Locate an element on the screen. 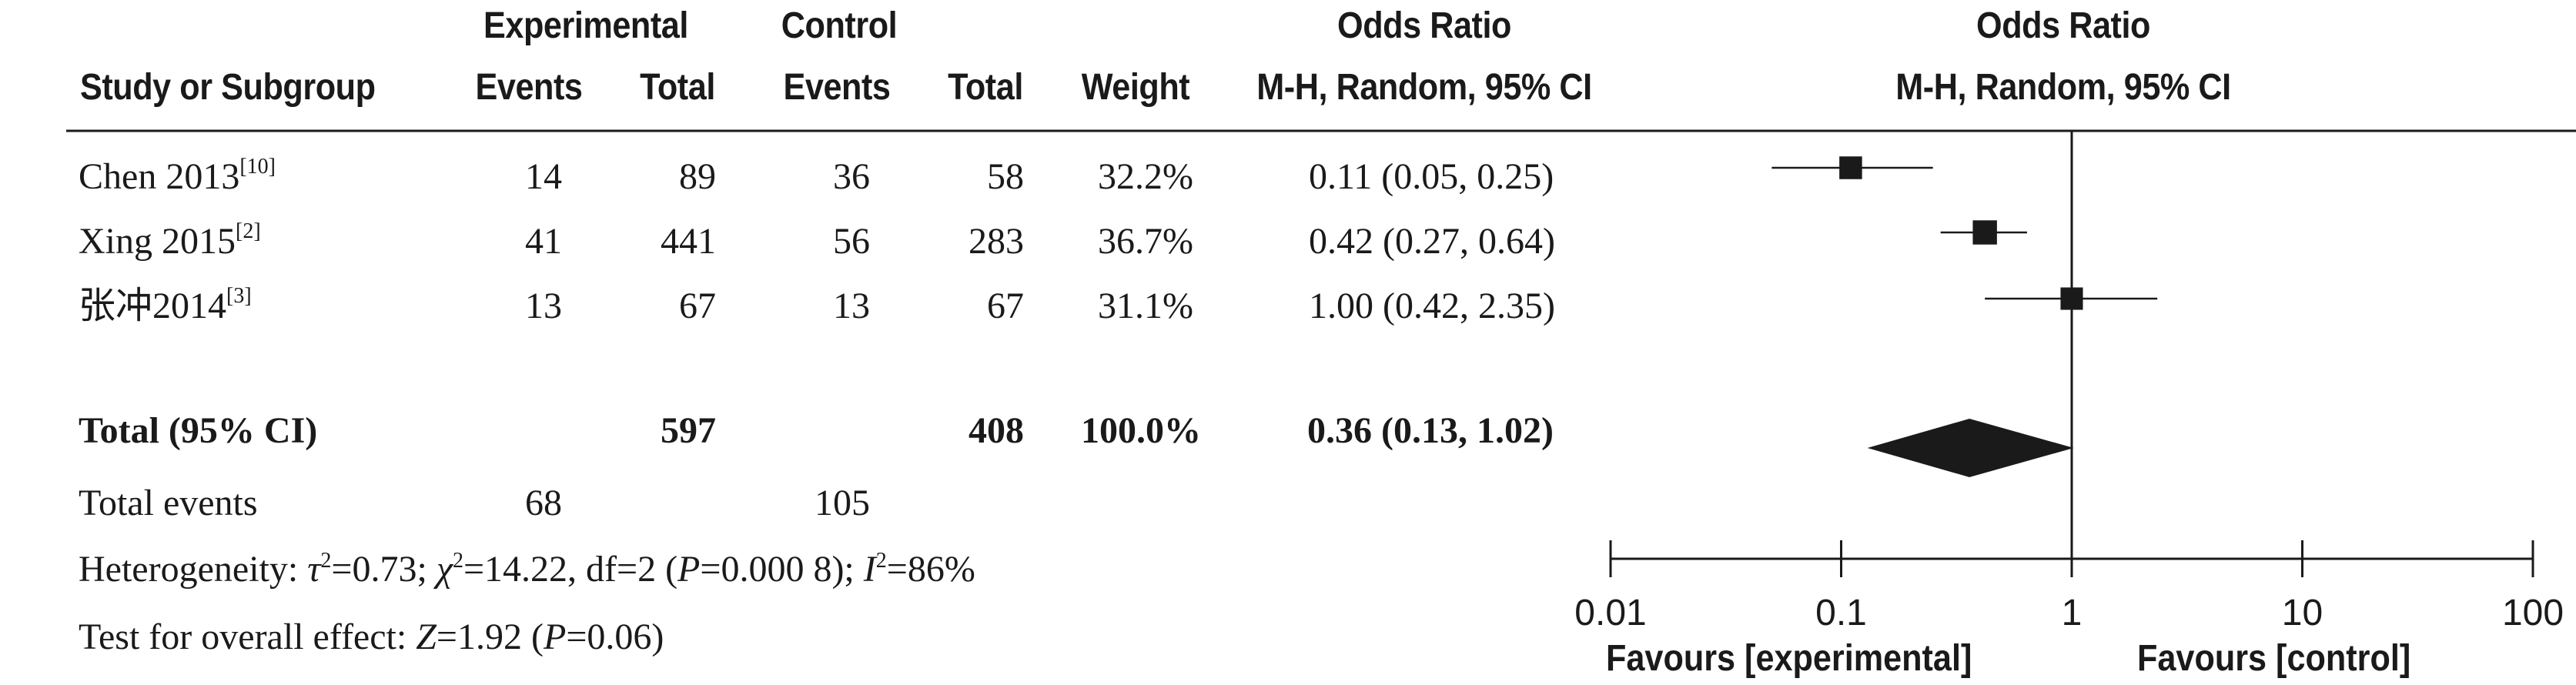 This screenshot has height=685, width=2576. x-axis-tick-label: 0.01 is located at coordinates (1610, 613).